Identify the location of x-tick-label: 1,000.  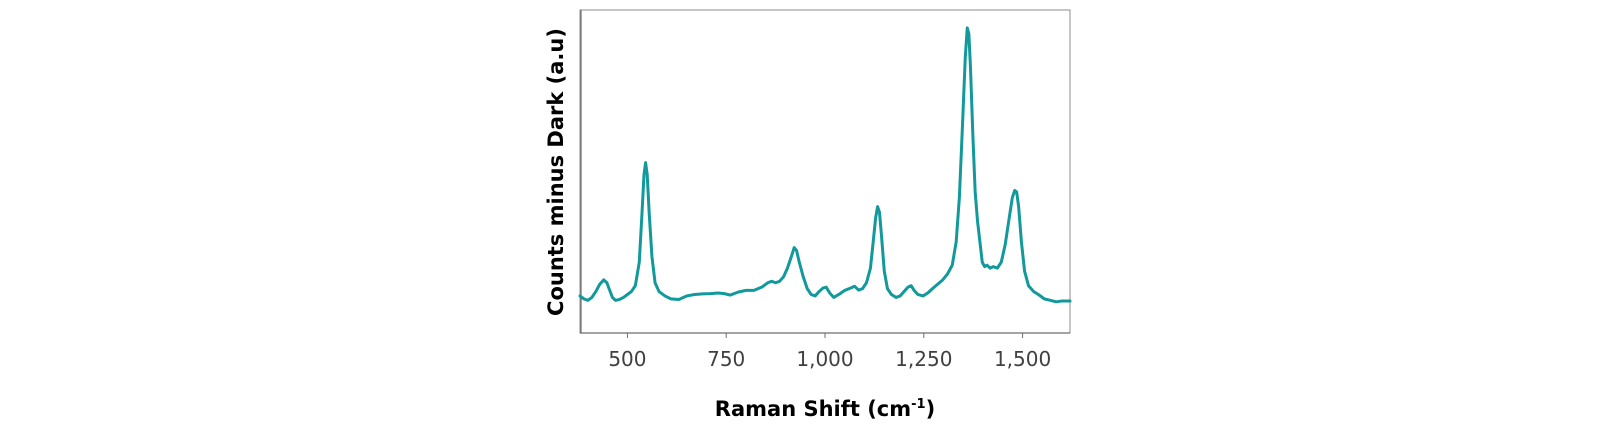
(824, 359).